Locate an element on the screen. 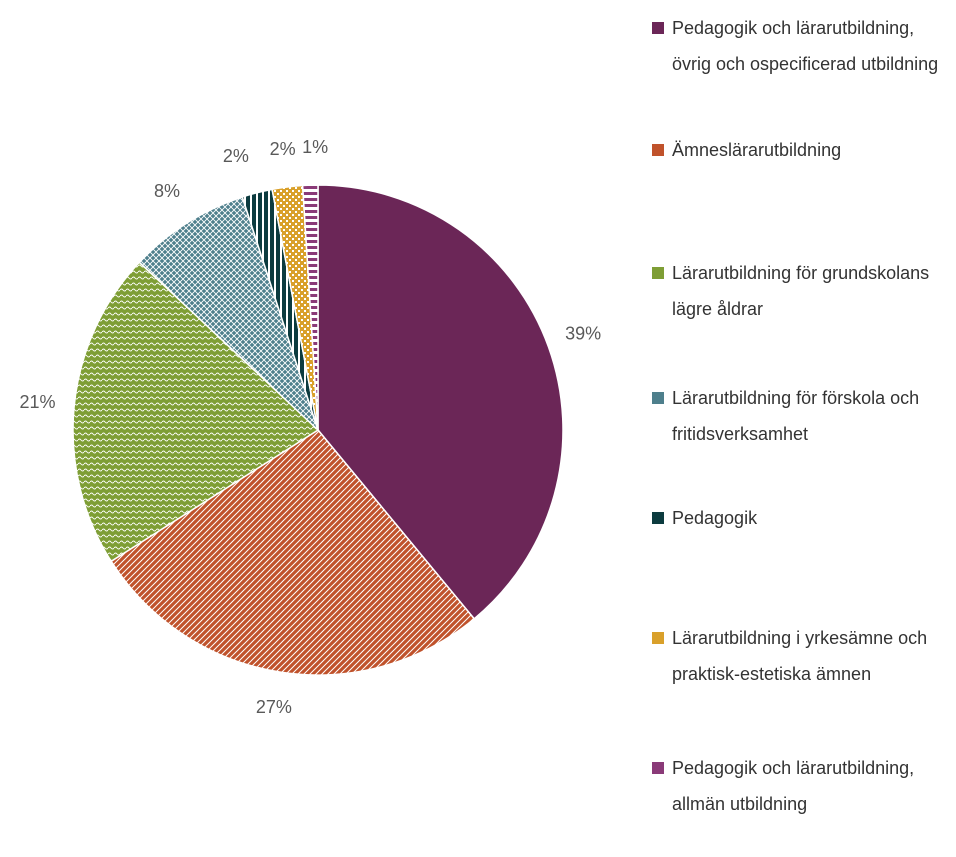 This screenshot has height=857, width=956. data-label: 1% is located at coordinates (315, 147).